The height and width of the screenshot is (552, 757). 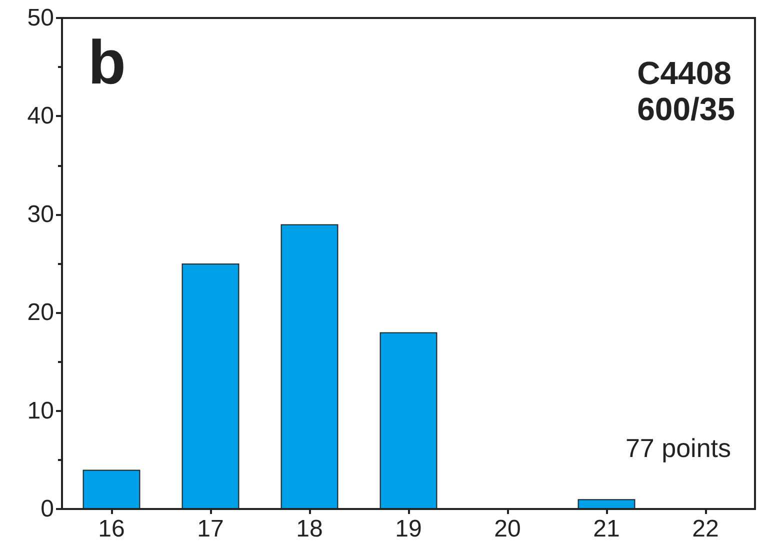 What do you see at coordinates (111, 529) in the screenshot?
I see `x-tick-label: 16` at bounding box center [111, 529].